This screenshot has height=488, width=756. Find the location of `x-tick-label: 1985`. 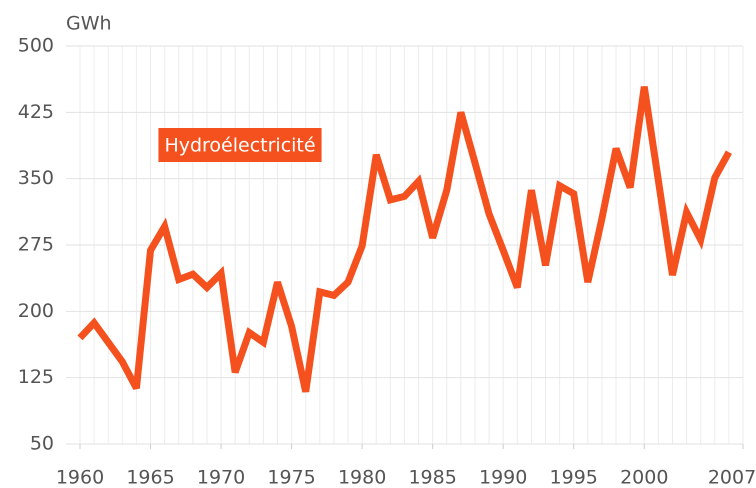

x-tick-label: 1985 is located at coordinates (432, 477).